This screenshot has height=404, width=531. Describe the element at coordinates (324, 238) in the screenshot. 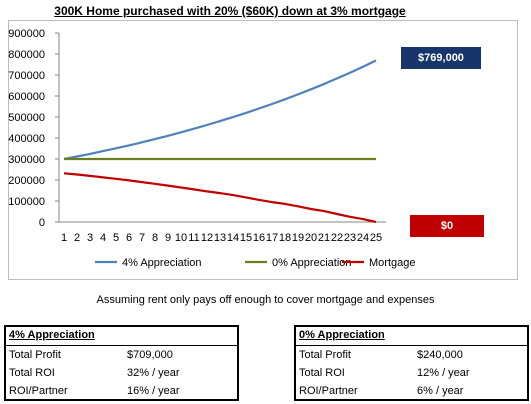

I see `x-tick-label: 21` at that location.